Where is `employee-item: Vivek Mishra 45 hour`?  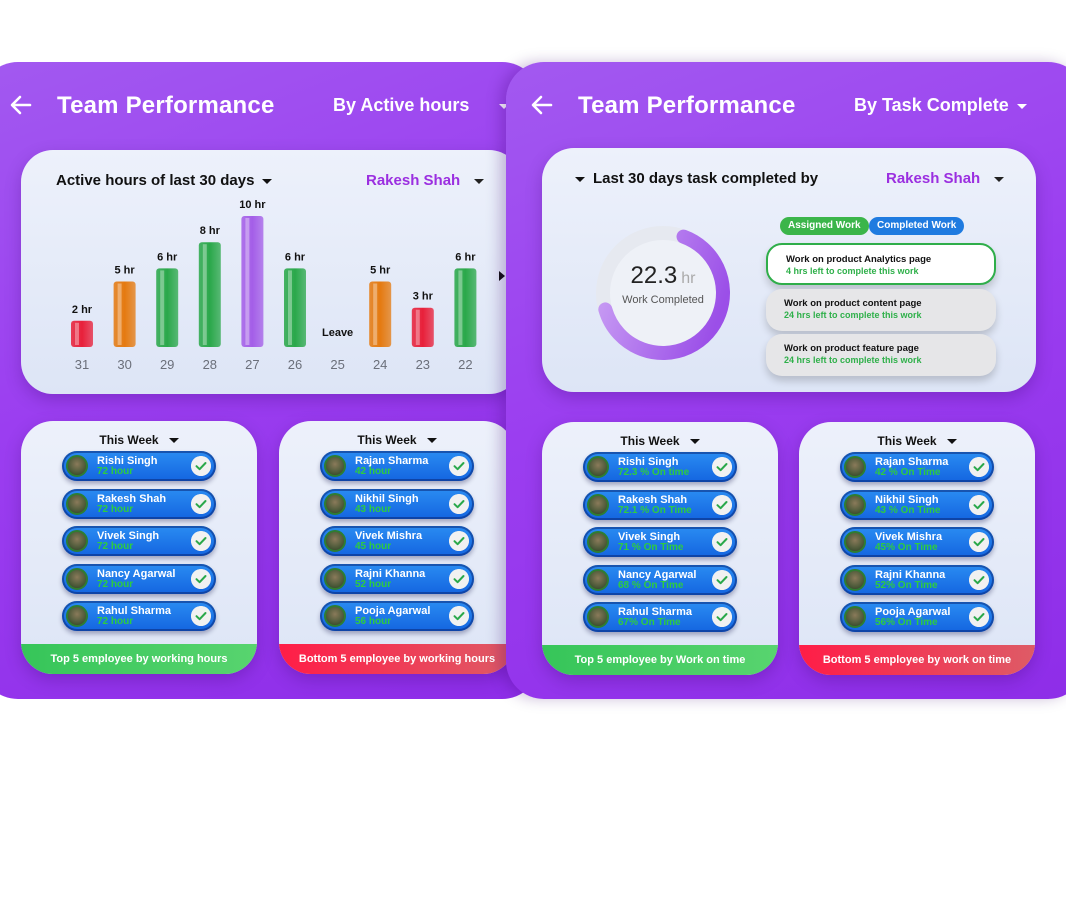
employee-item: Vivek Mishra 45 hour is located at coordinates (397, 541).